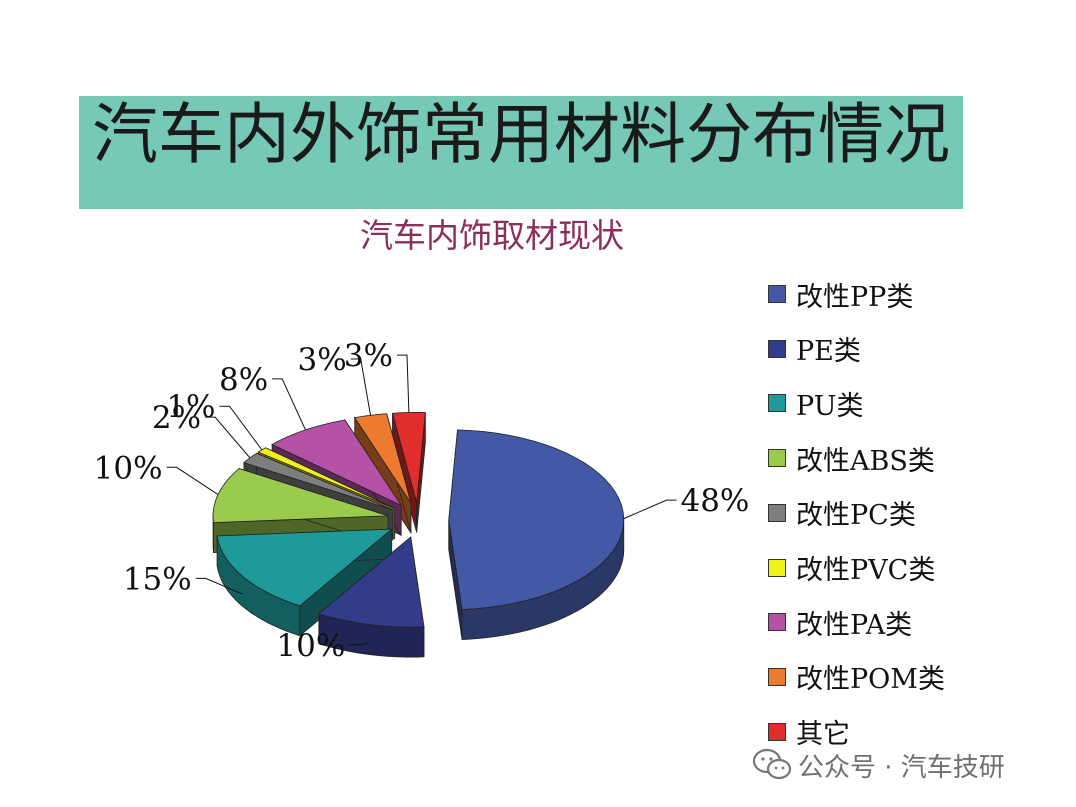  I want to click on legend-item: 其它, so click(809, 732).